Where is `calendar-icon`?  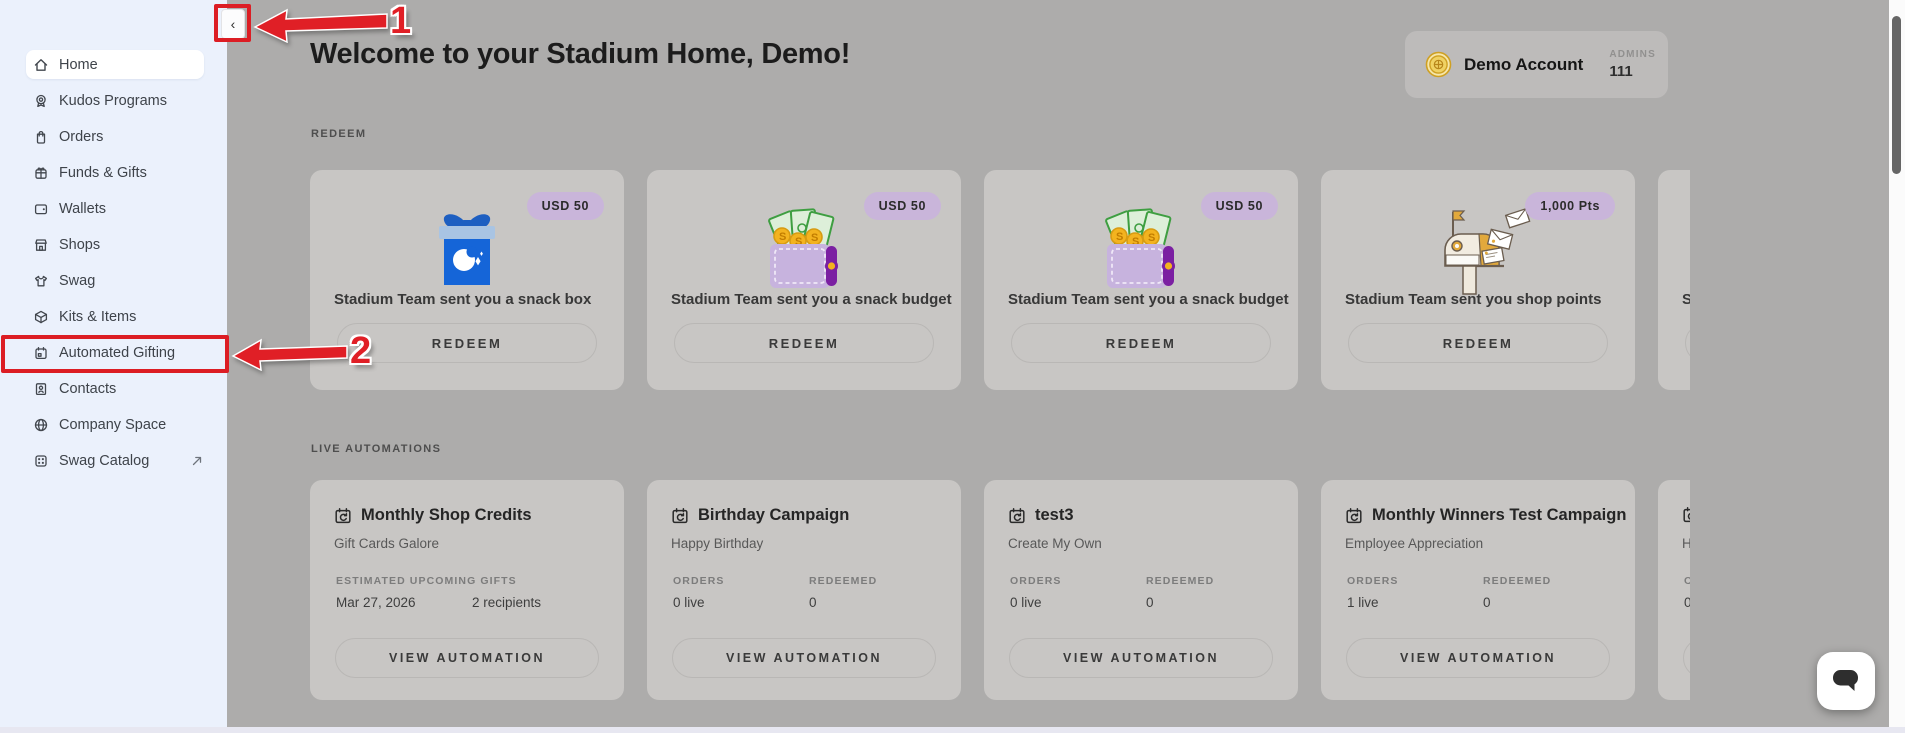
calendar-icon is located at coordinates (41, 353).